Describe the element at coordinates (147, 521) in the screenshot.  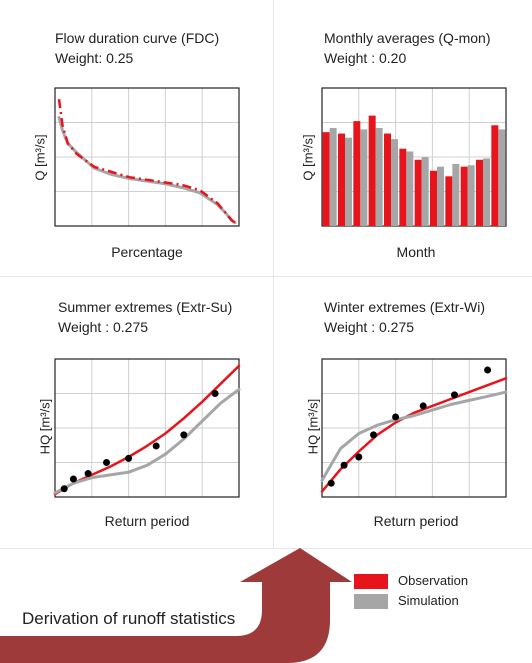
I see `summer-xlabel: Return period` at that location.